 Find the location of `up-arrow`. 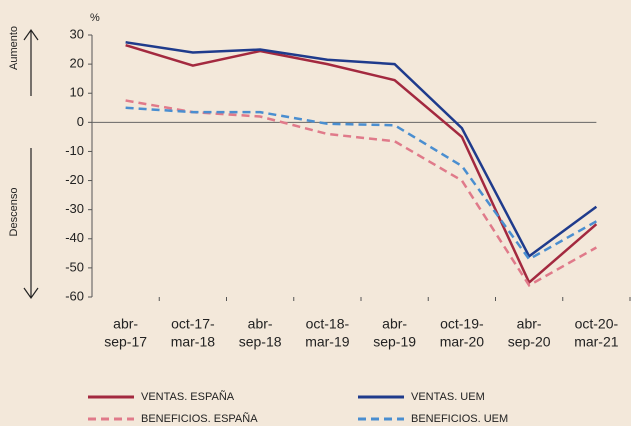

up-arrow is located at coordinates (31, 62).